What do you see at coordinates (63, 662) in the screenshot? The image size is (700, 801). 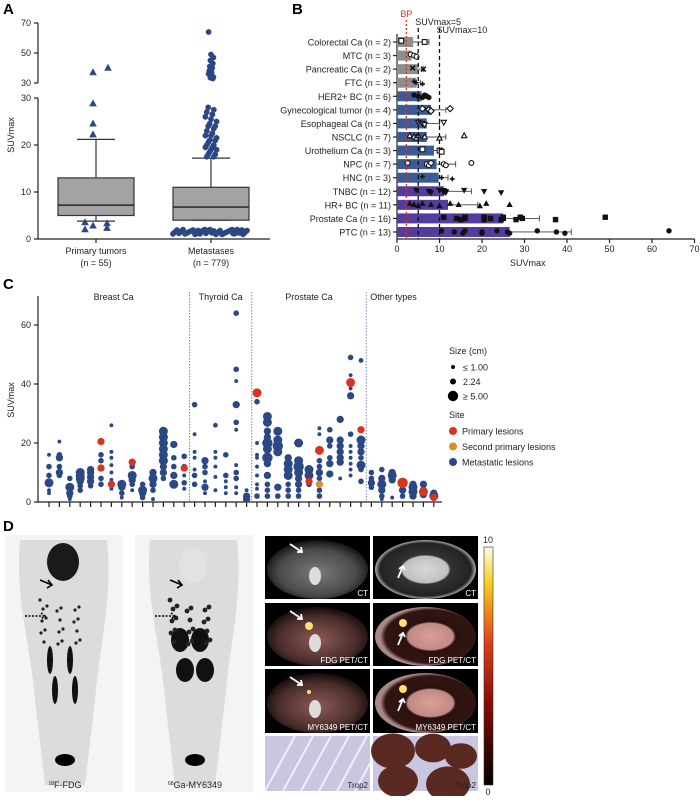 I see `body-silhouette` at bounding box center [63, 662].